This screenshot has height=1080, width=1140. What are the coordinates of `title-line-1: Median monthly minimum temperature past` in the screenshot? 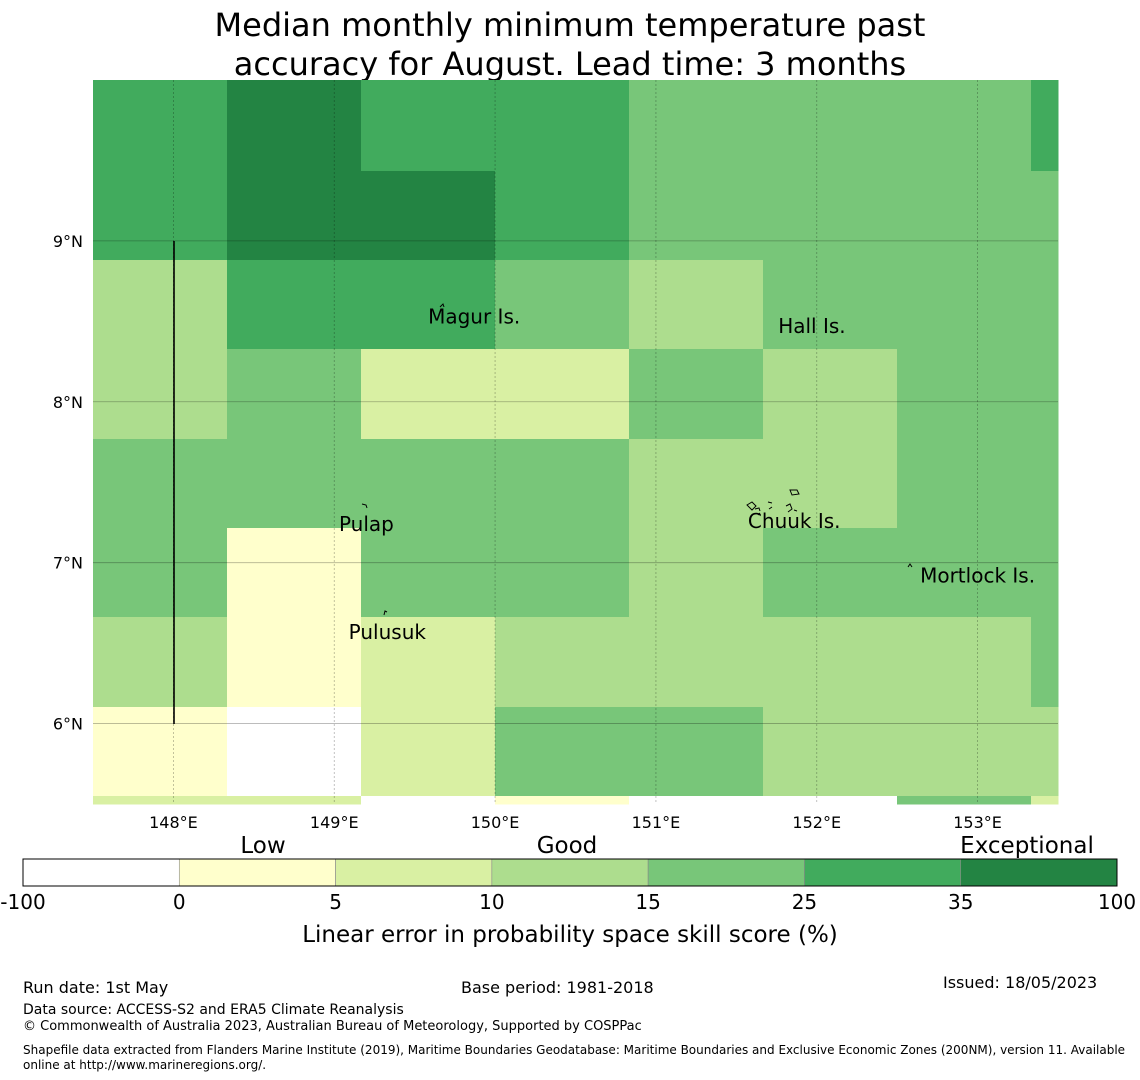 It's located at (570, 25).